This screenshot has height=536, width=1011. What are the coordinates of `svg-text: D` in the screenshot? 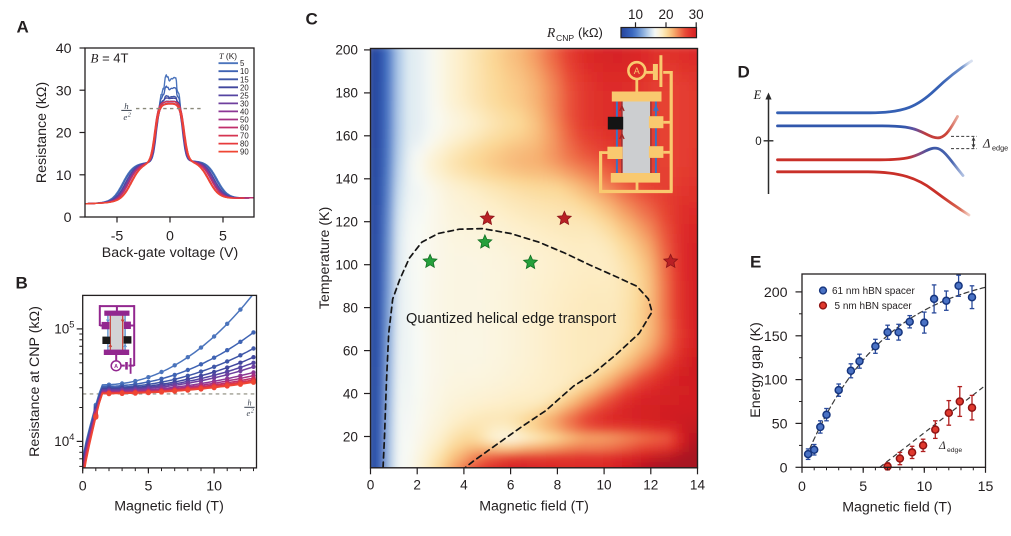 It's located at (744, 72).